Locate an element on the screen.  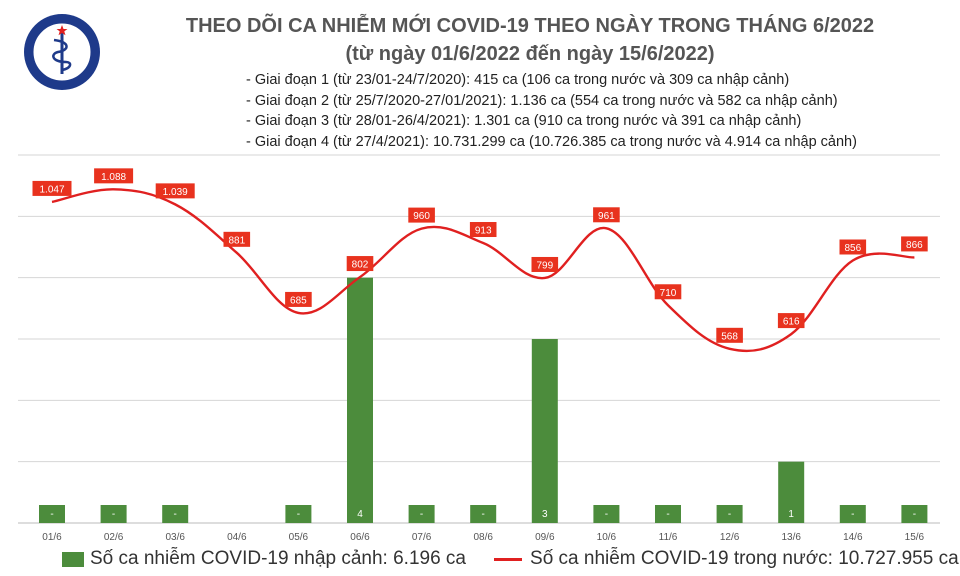
x-tick-label: 11/6 is located at coordinates (668, 537).